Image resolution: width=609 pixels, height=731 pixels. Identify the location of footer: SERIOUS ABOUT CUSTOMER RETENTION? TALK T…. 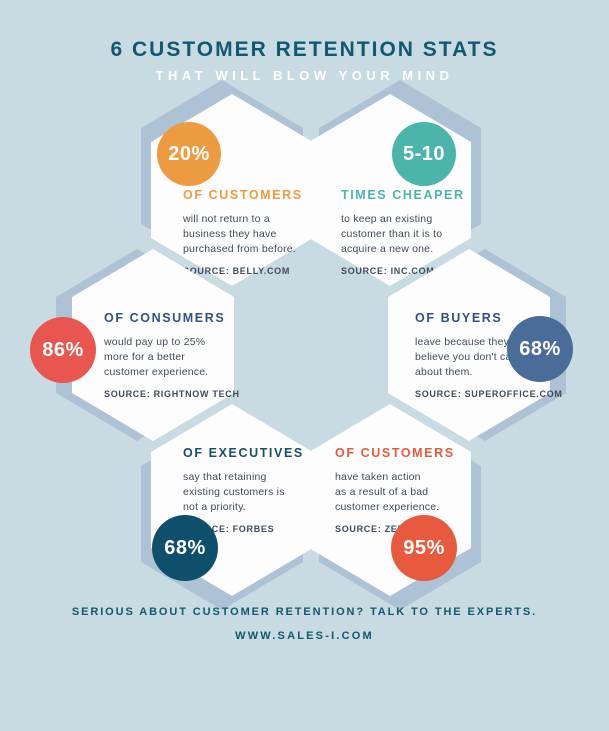
(304, 624).